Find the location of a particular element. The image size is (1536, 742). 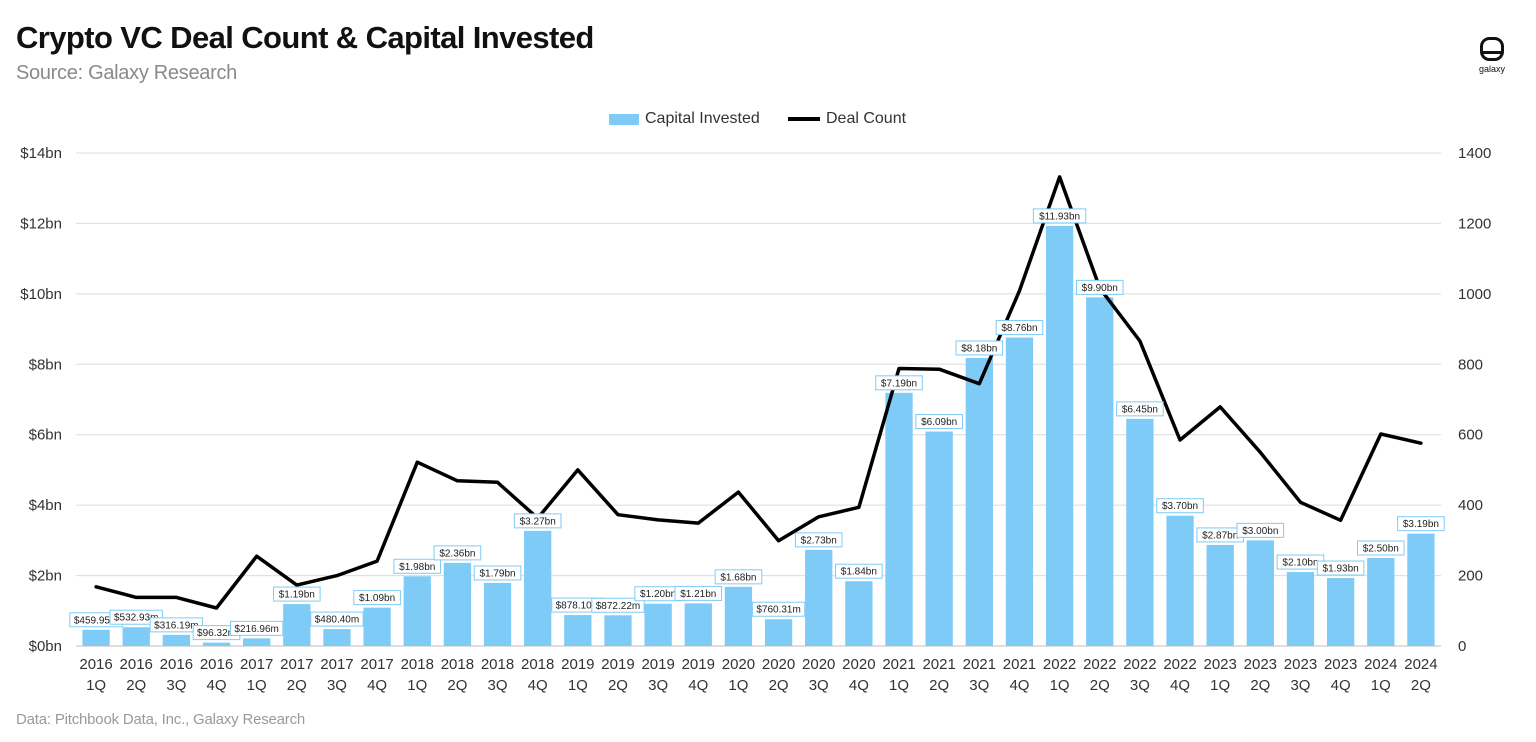

data-label: $8.18bn is located at coordinates (979, 348).